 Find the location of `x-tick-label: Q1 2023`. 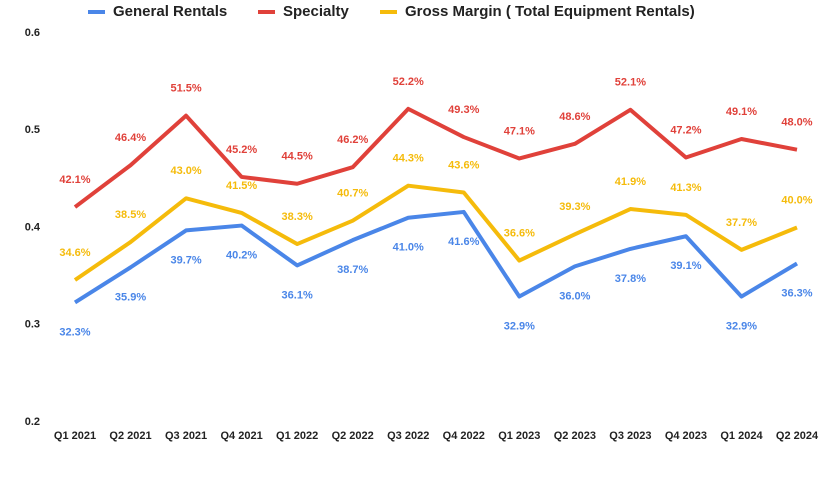

x-tick-label: Q1 2023 is located at coordinates (519, 436).